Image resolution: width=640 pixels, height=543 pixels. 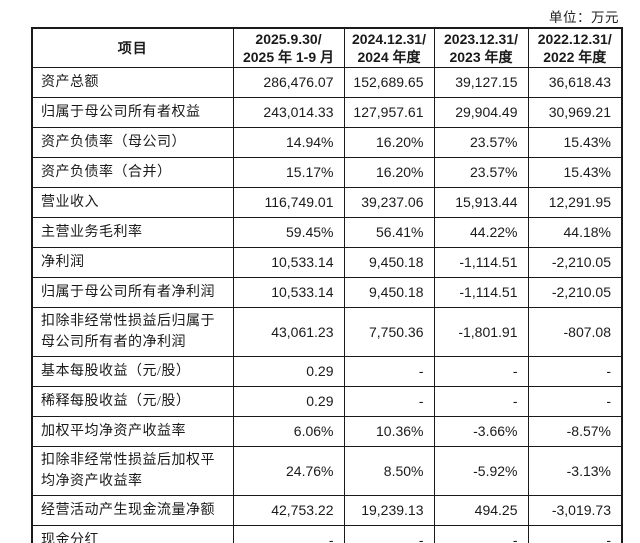 I want to click on row-label: 基本每股收益（元/股）, so click(x=132, y=371).